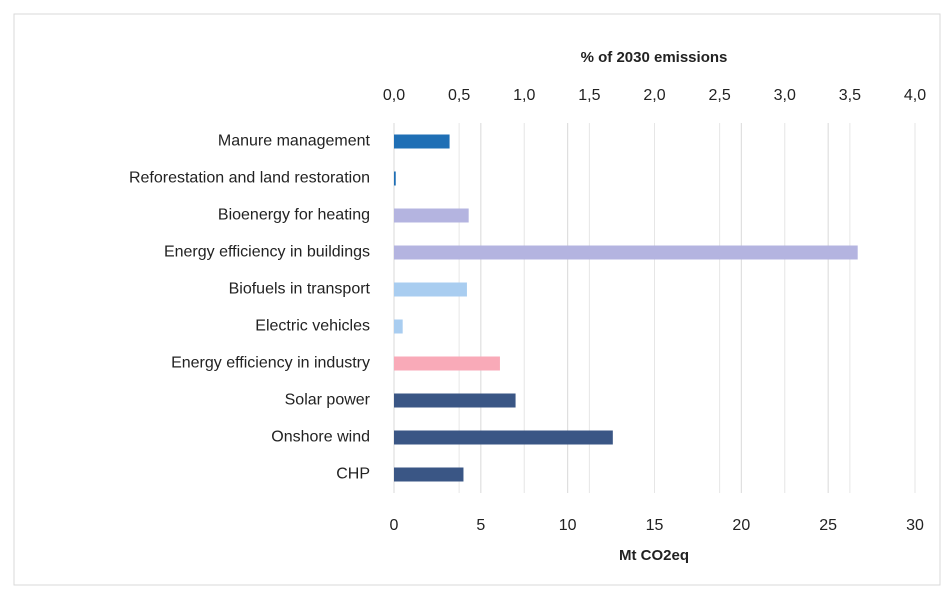 The image size is (950, 600). I want to click on x-tick-label: 0, so click(394, 525).